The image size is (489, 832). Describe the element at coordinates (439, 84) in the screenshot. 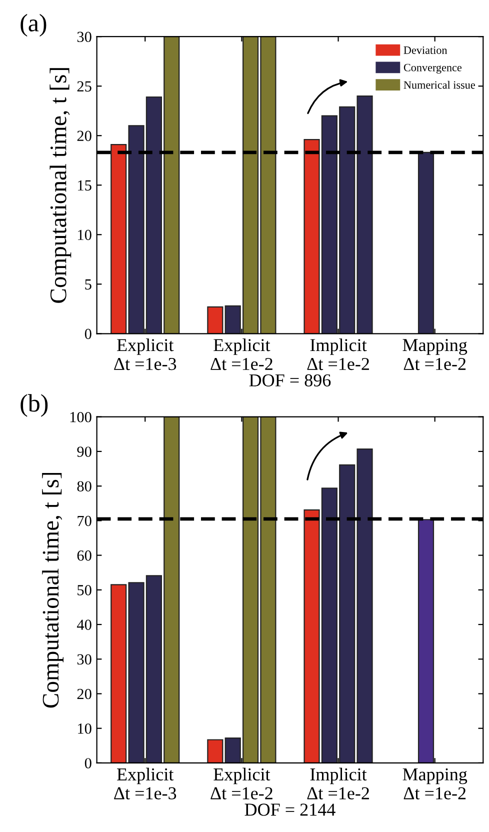

I see `legend-label: Numerical issue` at that location.